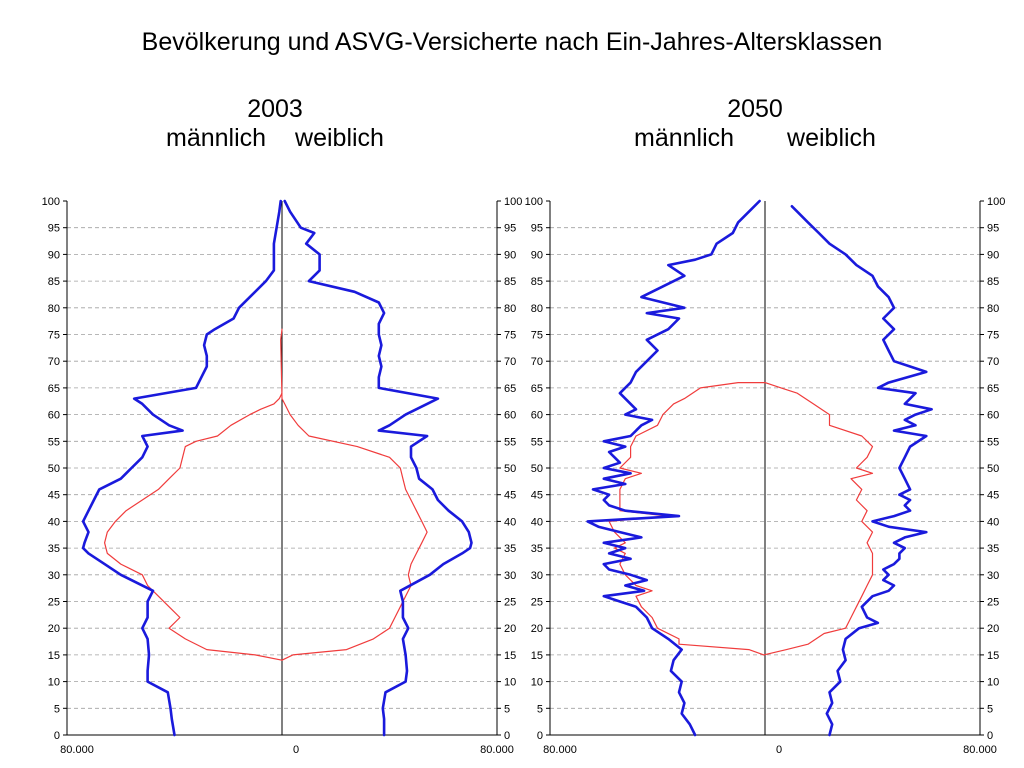 The image size is (1024, 768). I want to click on y-tick-label-left-2050-65: 65, so click(537, 389).